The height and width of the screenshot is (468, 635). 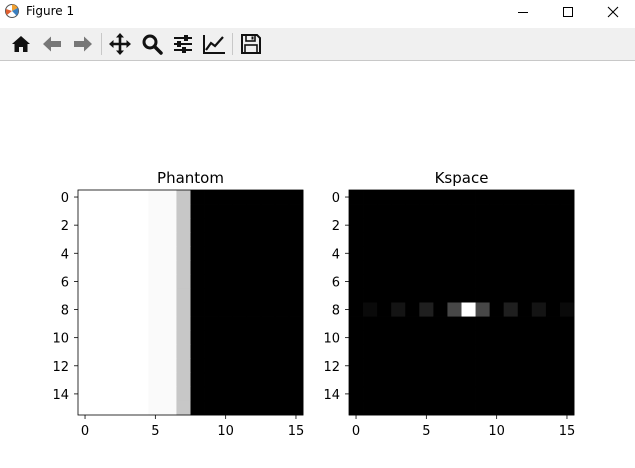 What do you see at coordinates (60, 339) in the screenshot?
I see `y-tick-label: 10` at bounding box center [60, 339].